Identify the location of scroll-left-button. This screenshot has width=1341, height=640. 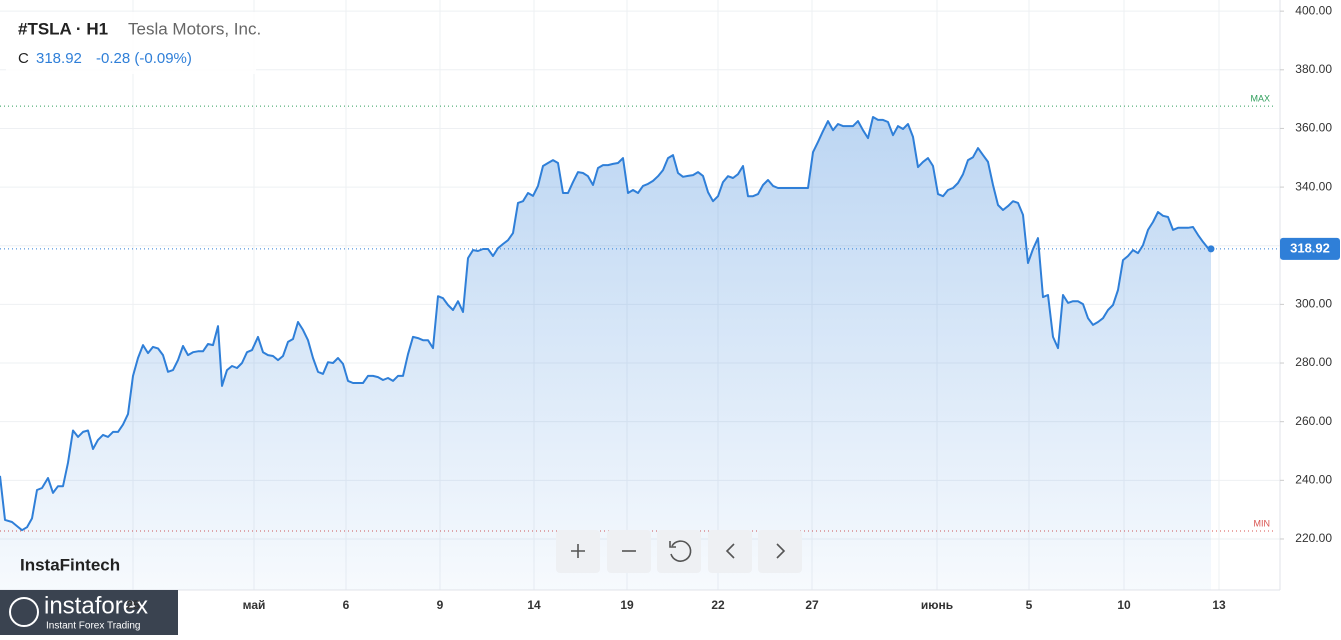
(730, 551).